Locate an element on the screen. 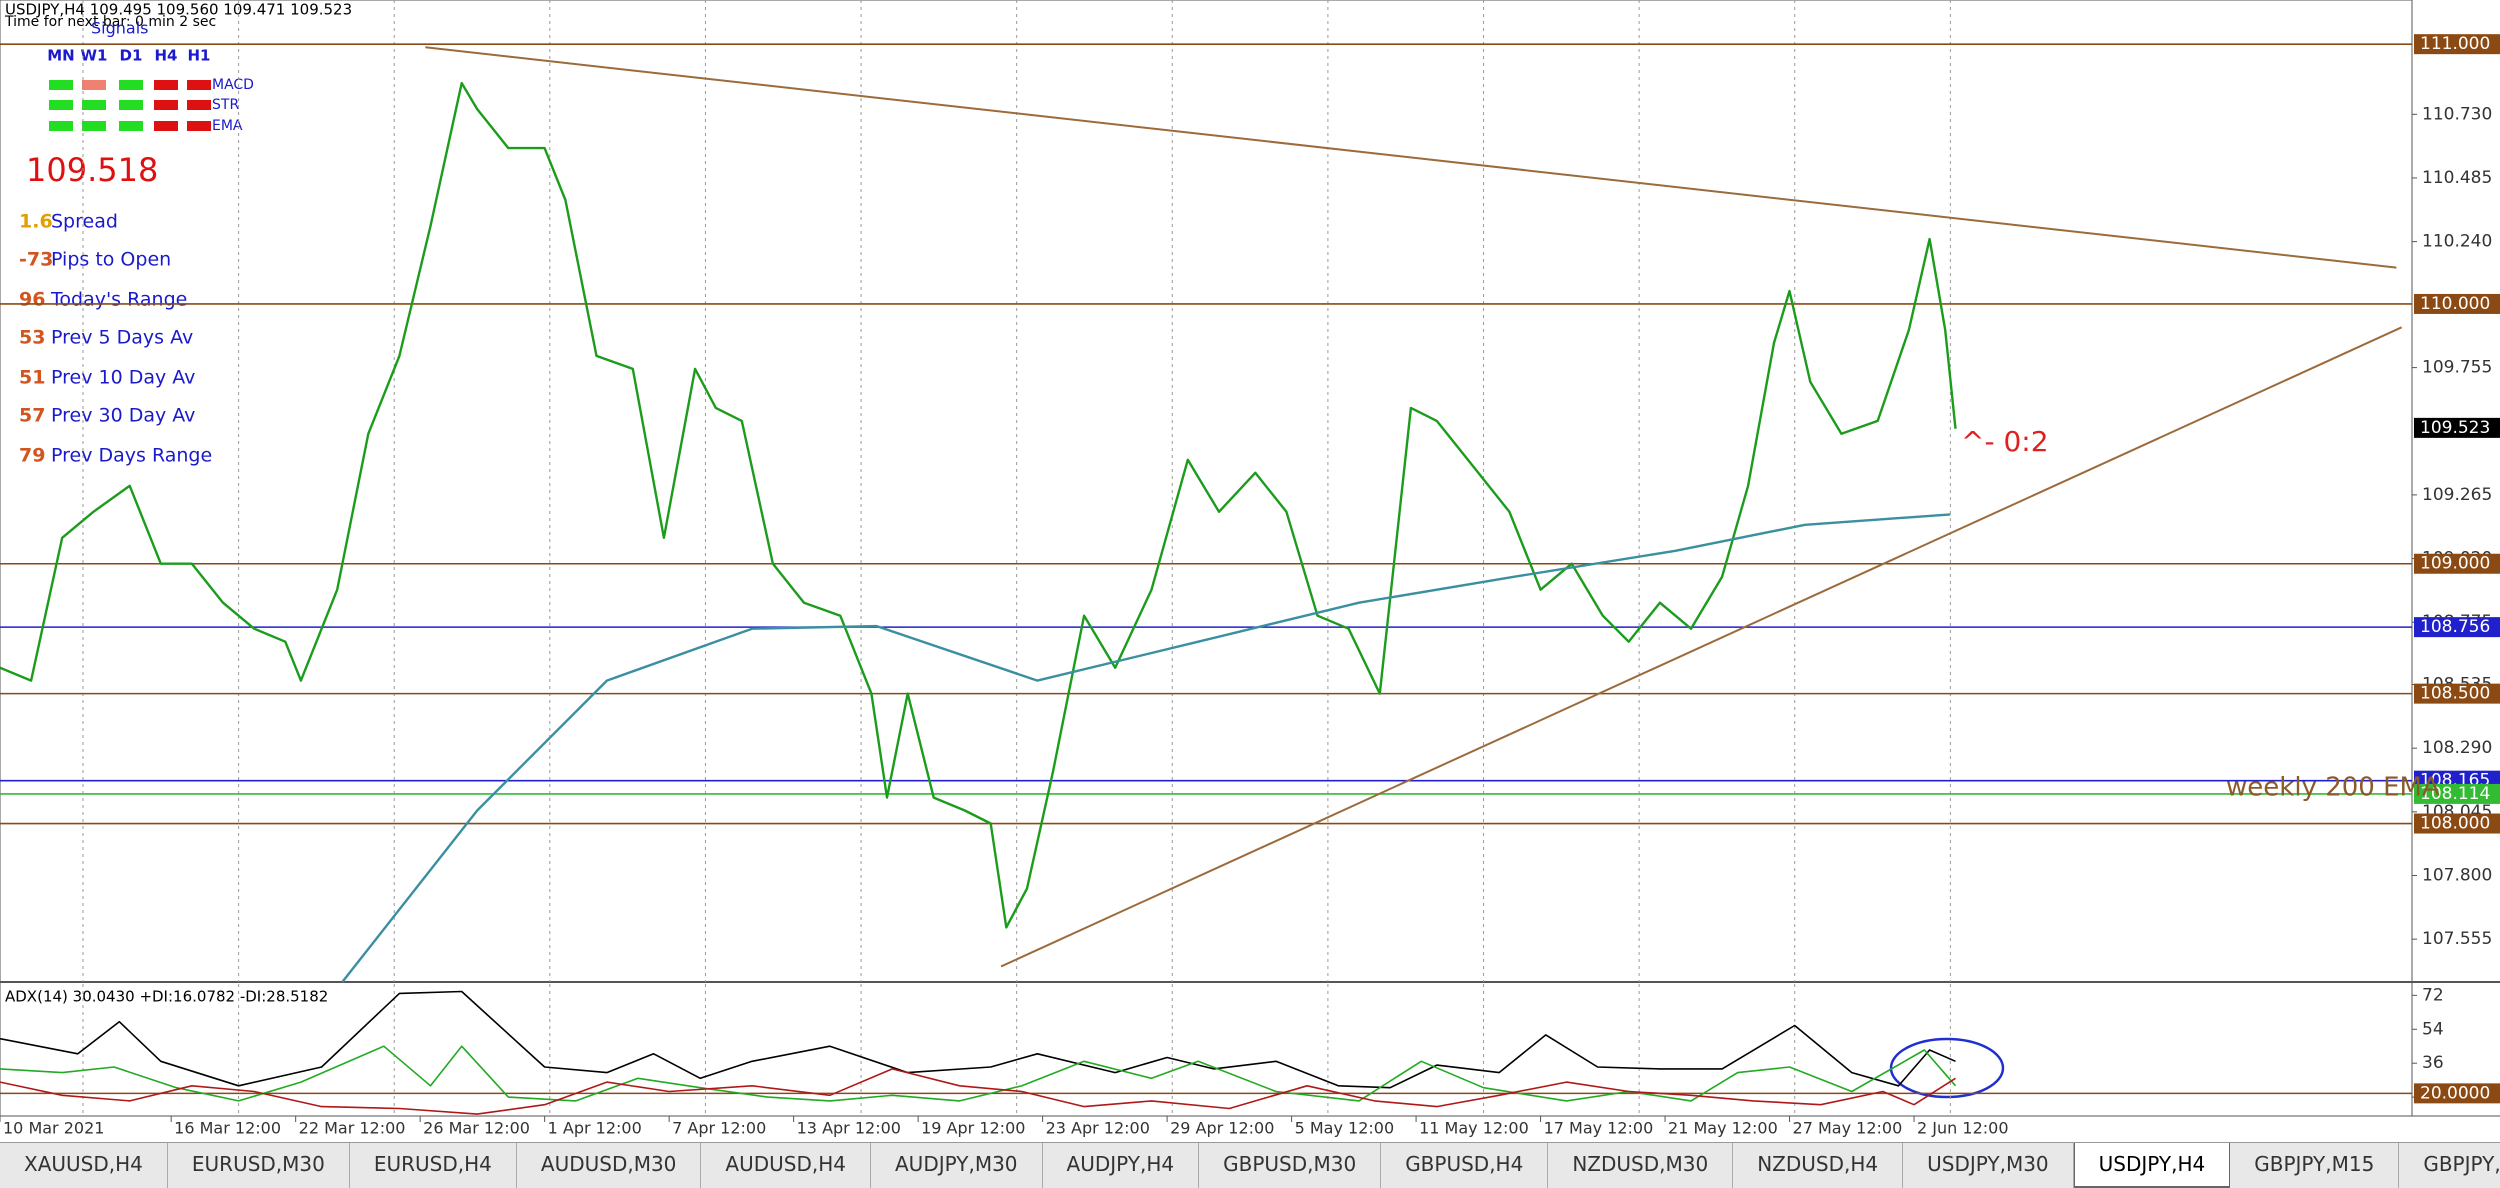  level-label: 108.000 is located at coordinates (2455, 824).